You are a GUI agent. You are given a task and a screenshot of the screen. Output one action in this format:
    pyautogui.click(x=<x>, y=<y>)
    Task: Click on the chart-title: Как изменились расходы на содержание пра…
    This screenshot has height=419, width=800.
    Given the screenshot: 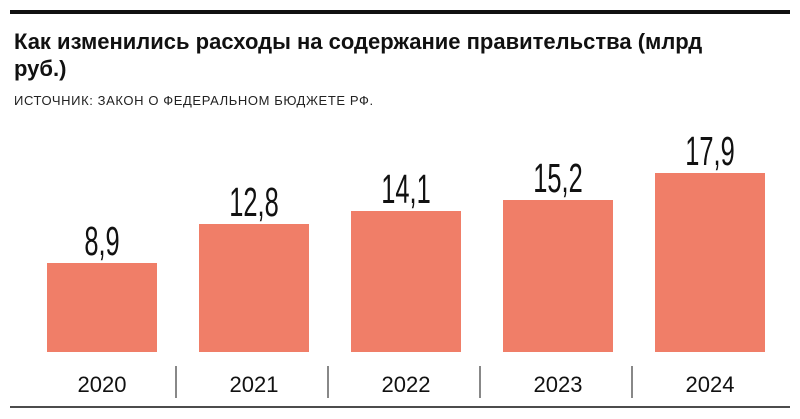 What is the action you would take?
    pyautogui.click(x=358, y=55)
    